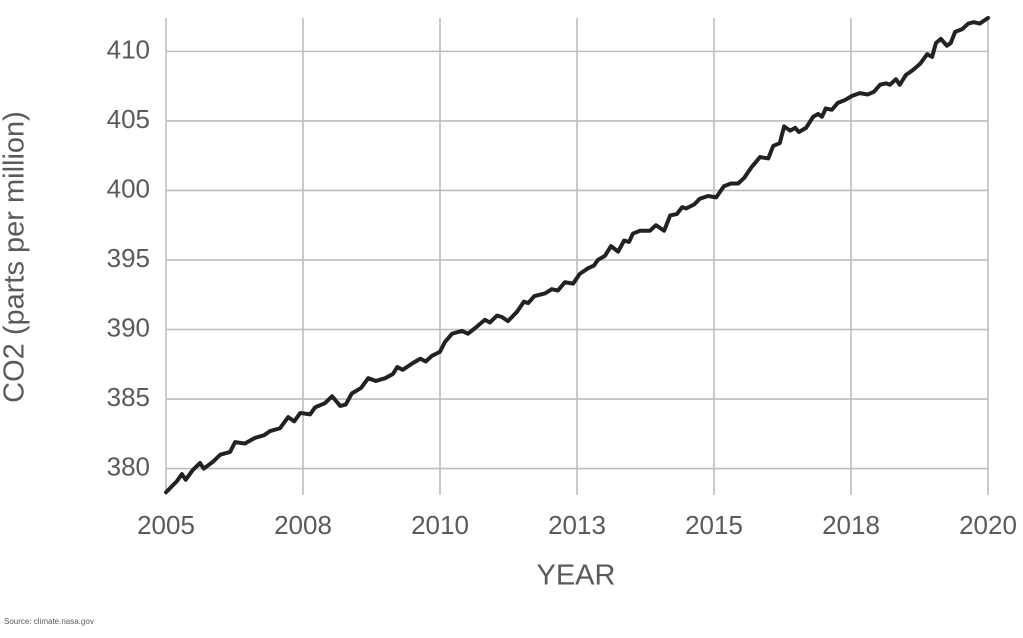  What do you see at coordinates (440, 525) in the screenshot?
I see `x-tick-label: 2010` at bounding box center [440, 525].